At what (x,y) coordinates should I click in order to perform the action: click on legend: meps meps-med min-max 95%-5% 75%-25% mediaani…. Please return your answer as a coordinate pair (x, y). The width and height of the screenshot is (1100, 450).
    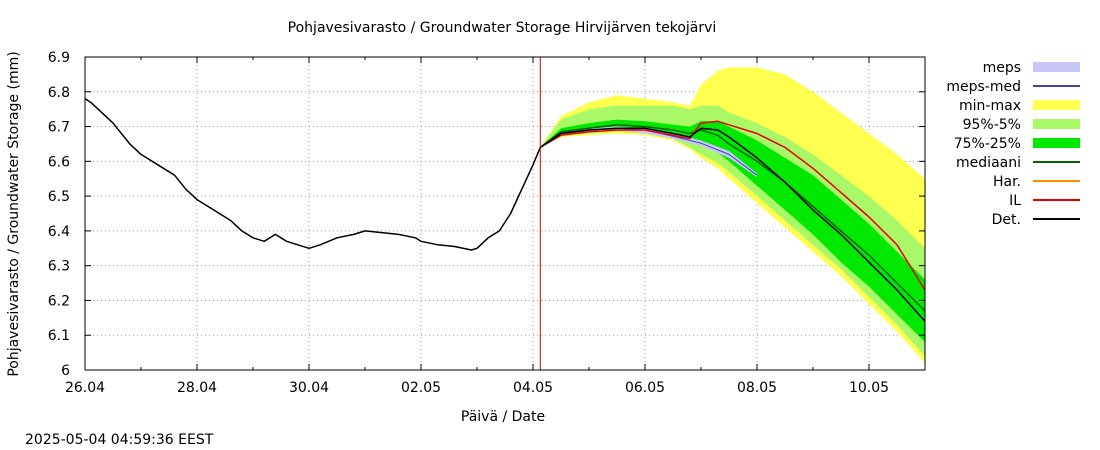
    Looking at the image, I should click on (1013, 144).